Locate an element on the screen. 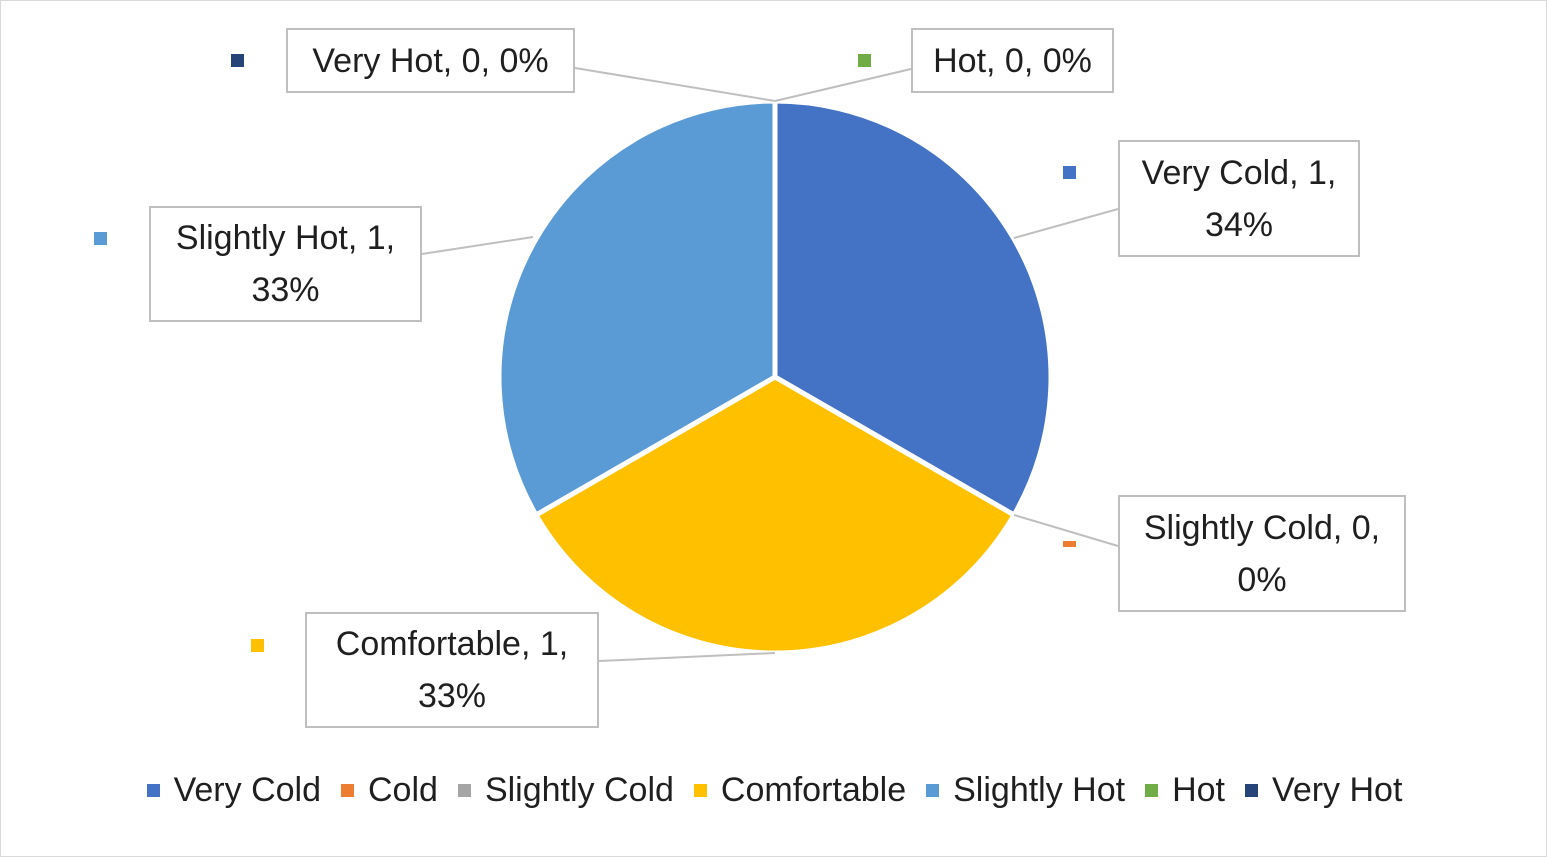 The width and height of the screenshot is (1547, 858). leader-line-comfortable is located at coordinates (687, 657).